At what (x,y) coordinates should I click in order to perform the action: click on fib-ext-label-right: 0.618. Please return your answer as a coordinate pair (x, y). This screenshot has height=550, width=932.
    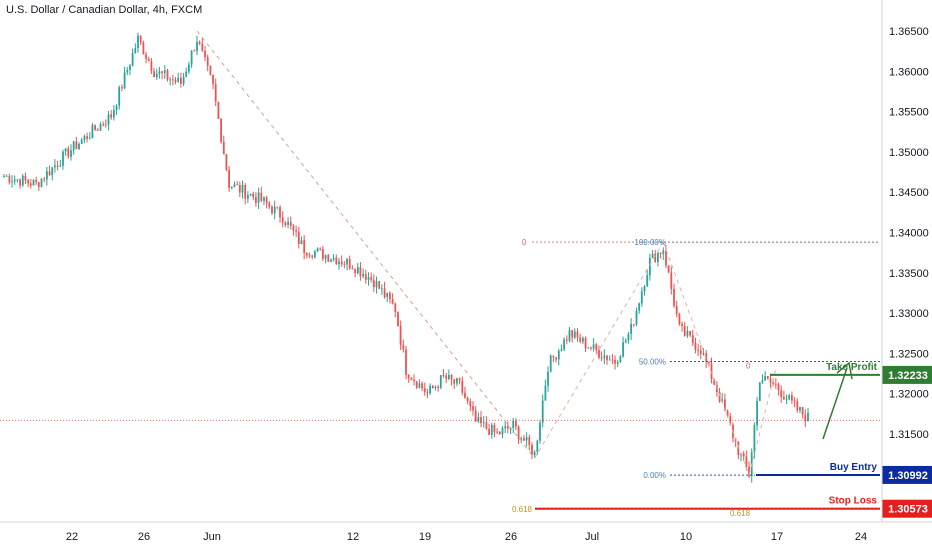
    Looking at the image, I should click on (740, 513).